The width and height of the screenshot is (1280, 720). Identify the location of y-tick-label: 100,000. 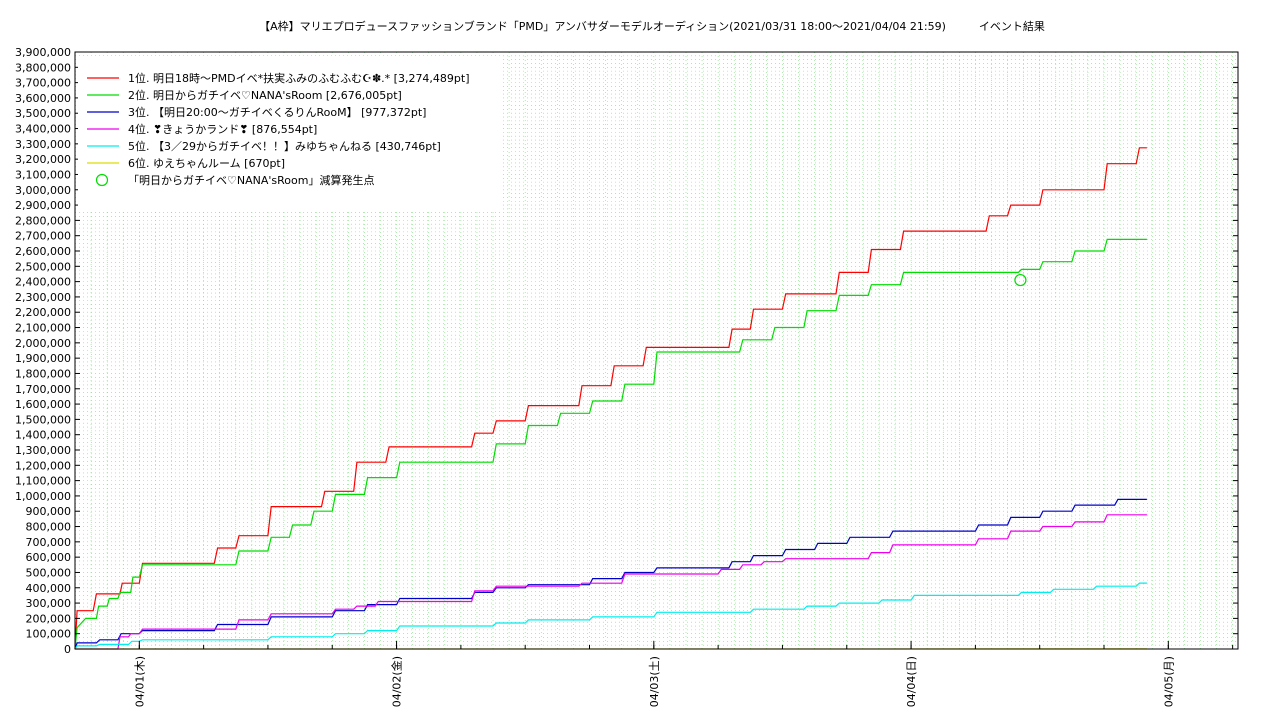
(49, 634).